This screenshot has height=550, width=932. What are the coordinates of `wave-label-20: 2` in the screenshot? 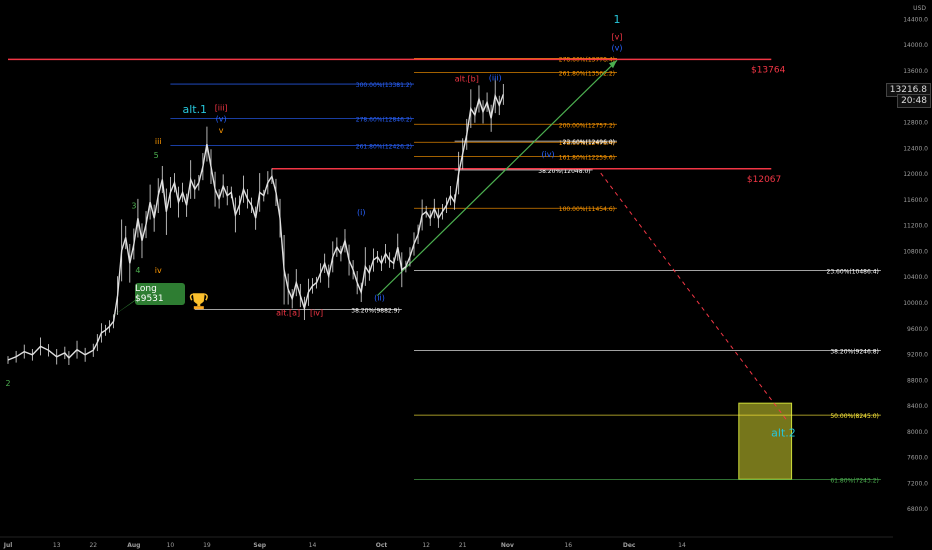 It's located at (7, 383).